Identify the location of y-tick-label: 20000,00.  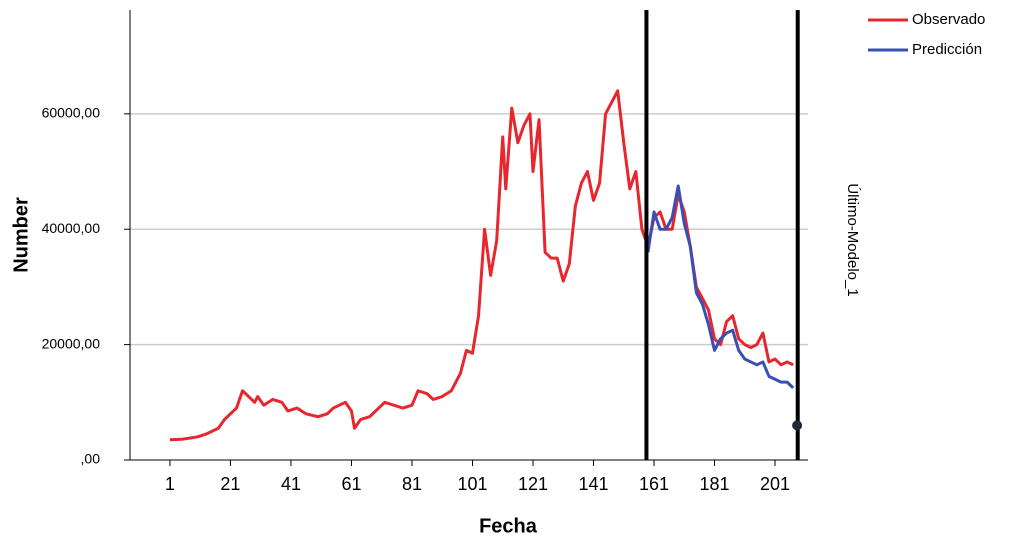
(71, 343).